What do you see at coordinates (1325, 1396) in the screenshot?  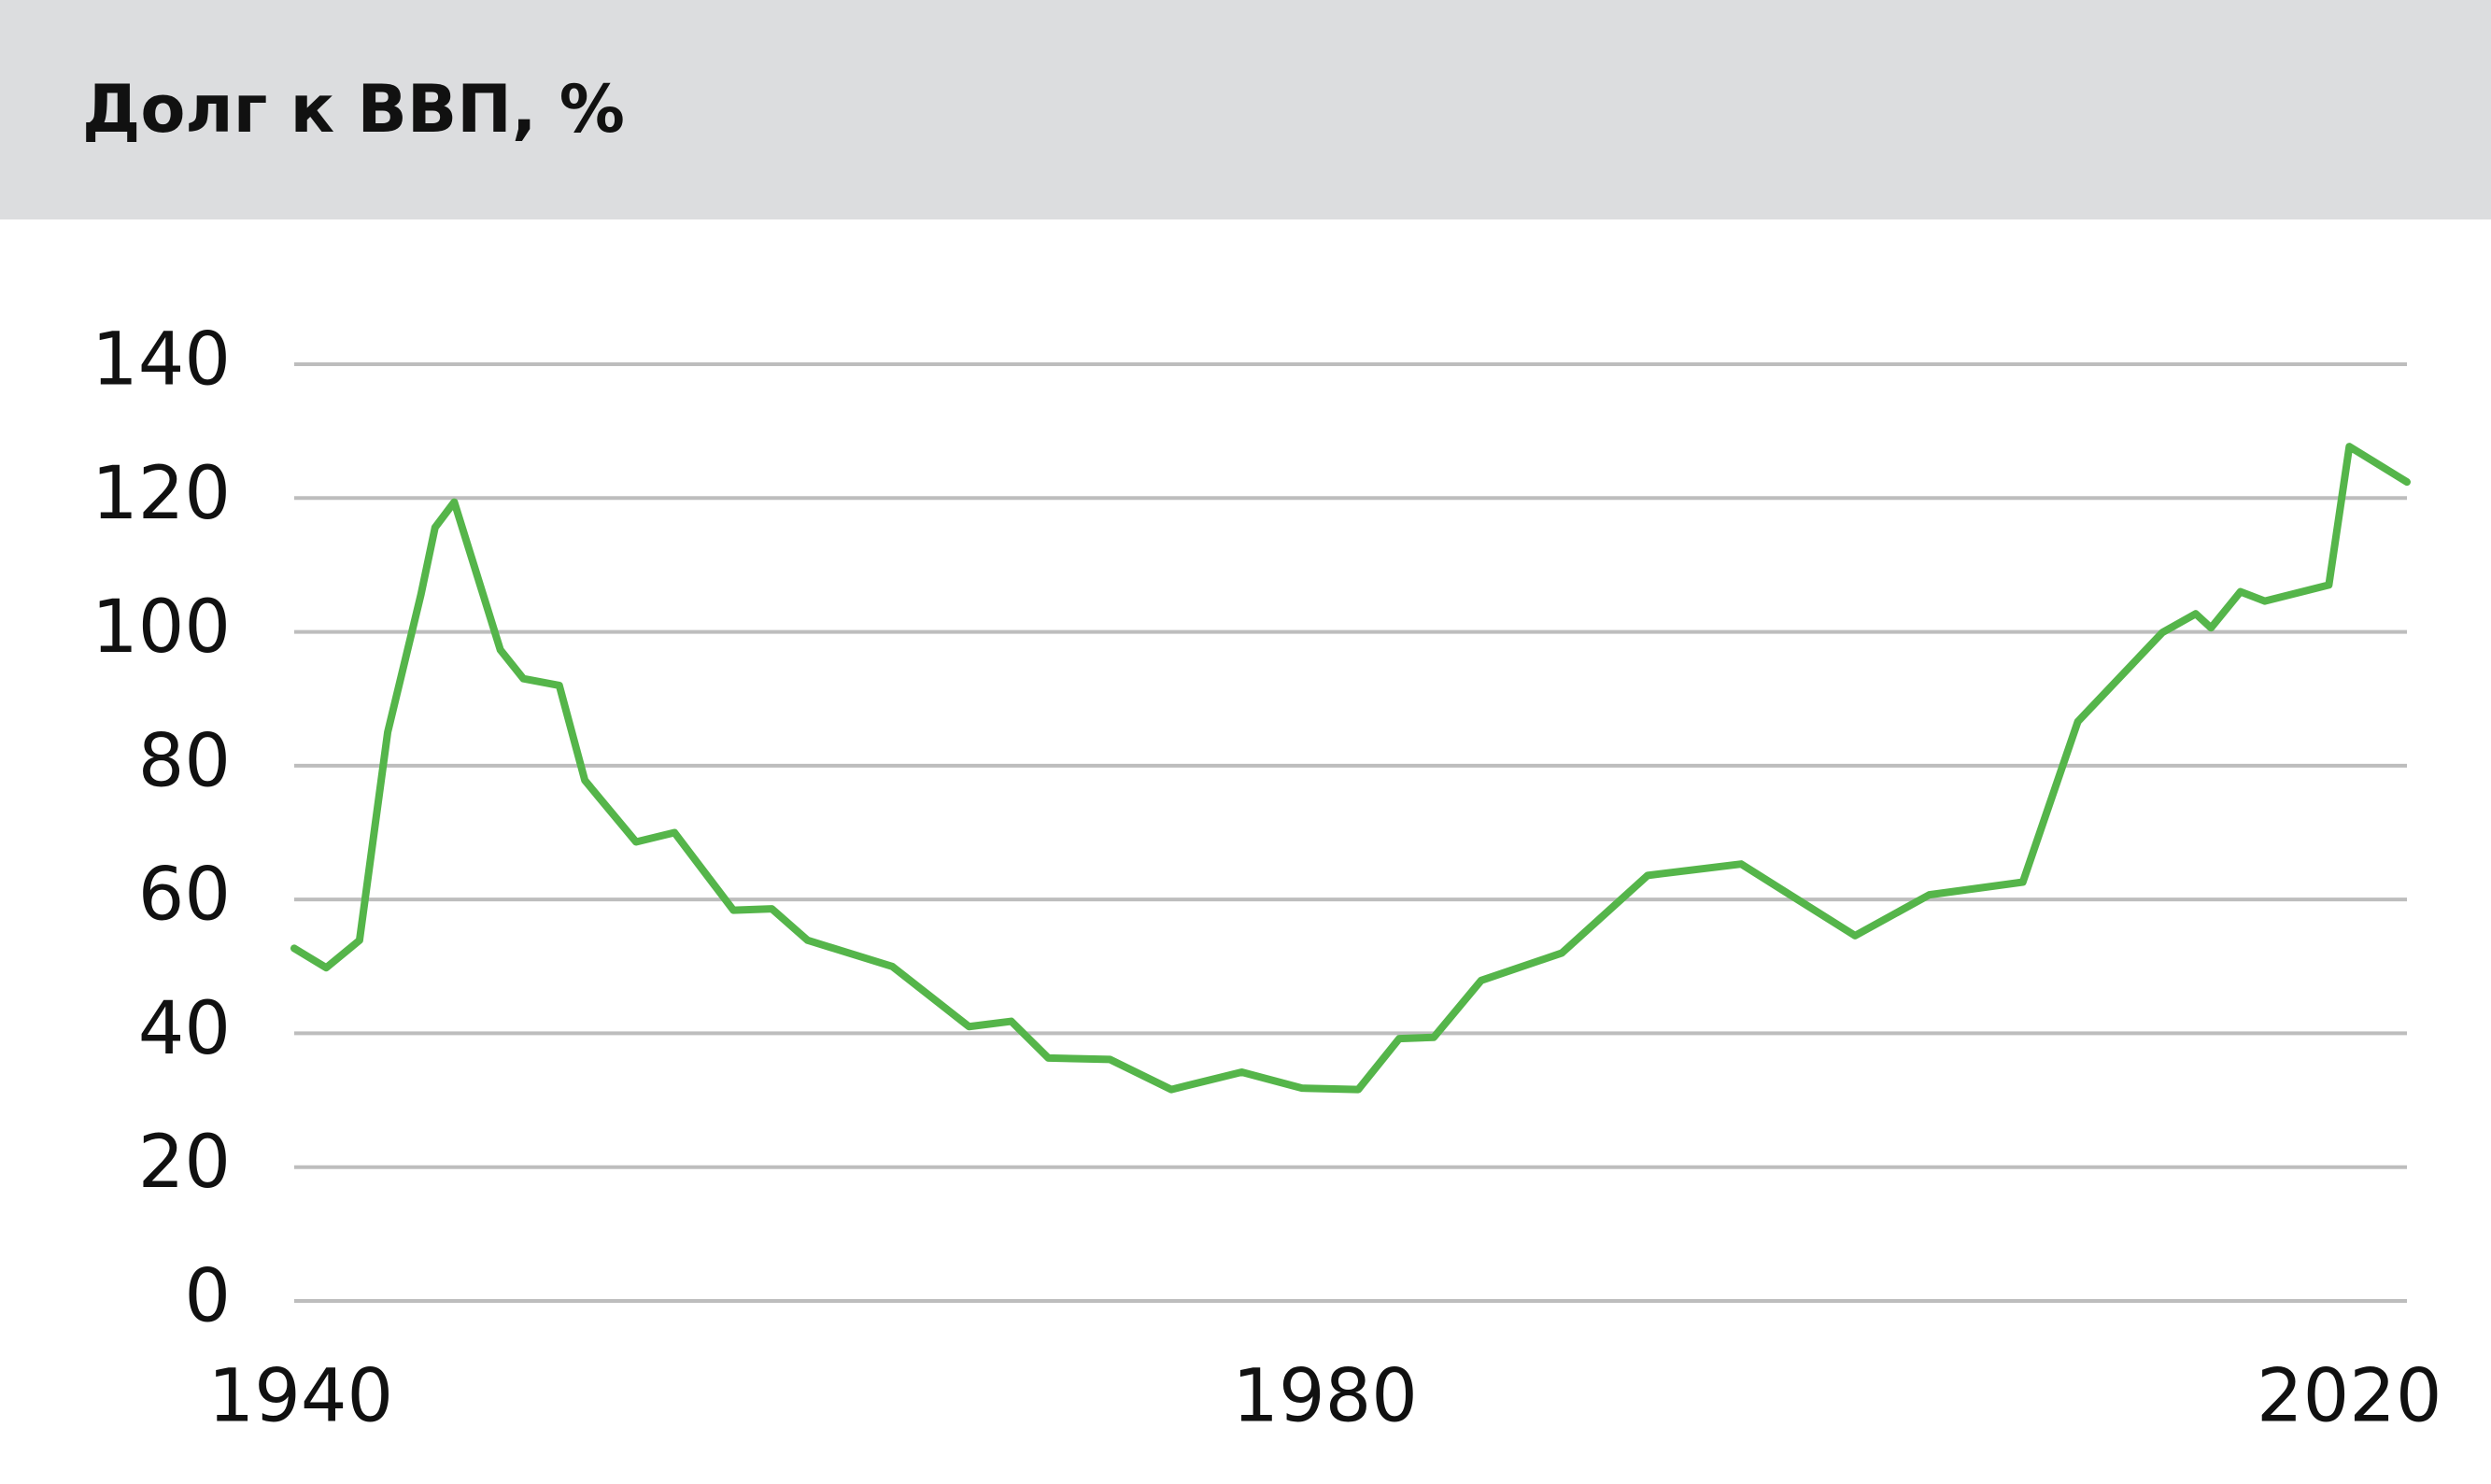 I see `x-tick-label: 1980` at bounding box center [1325, 1396].